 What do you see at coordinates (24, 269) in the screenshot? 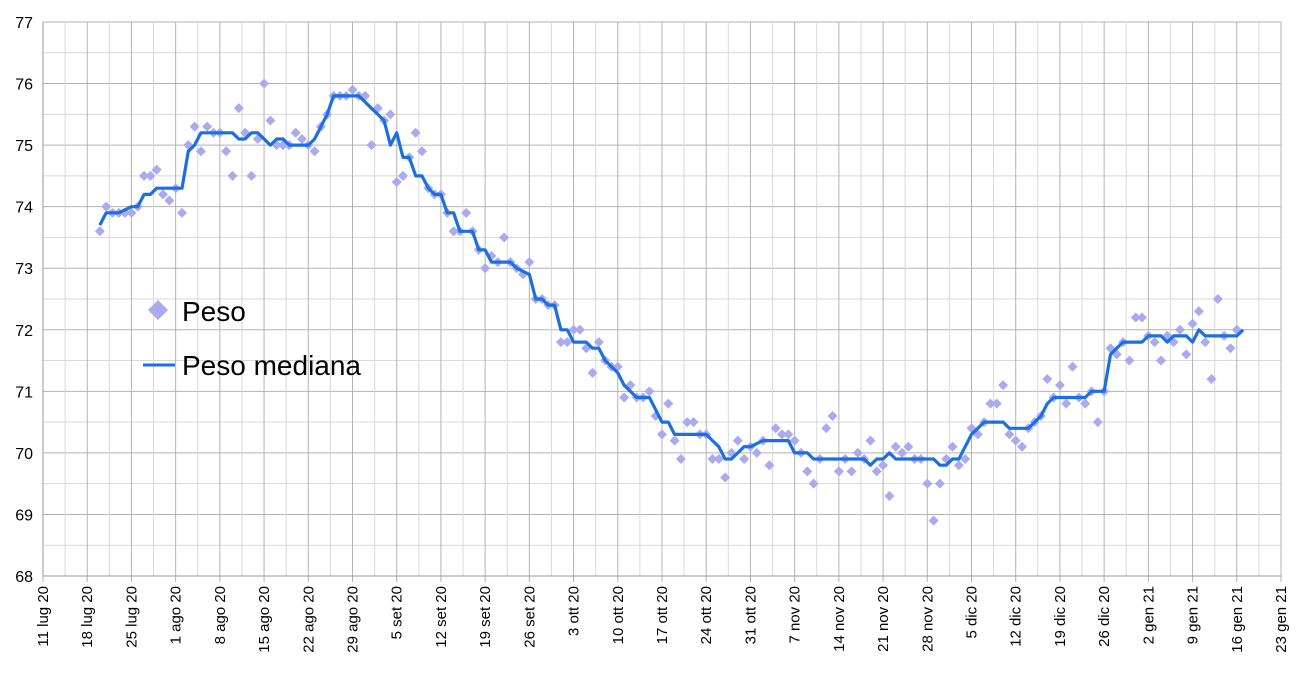
I see `y-tick-label: 73` at bounding box center [24, 269].